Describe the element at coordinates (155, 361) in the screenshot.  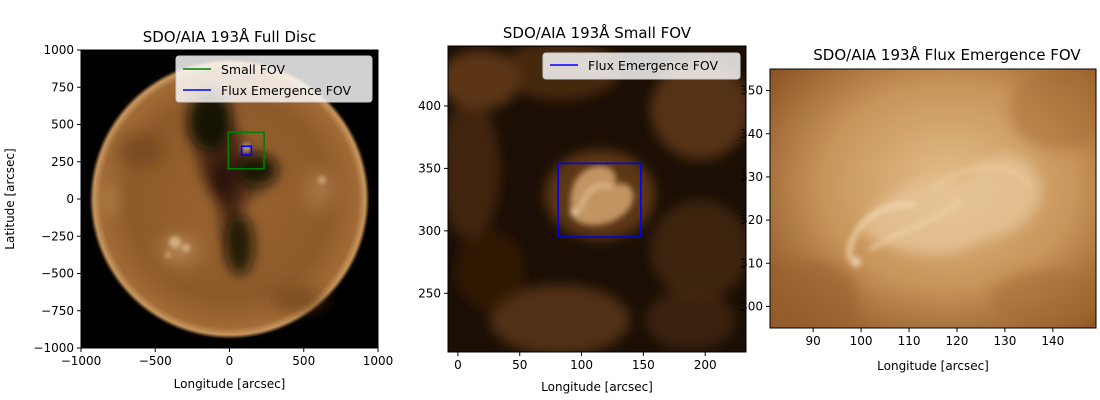
I see `x-tick-label: −500` at that location.